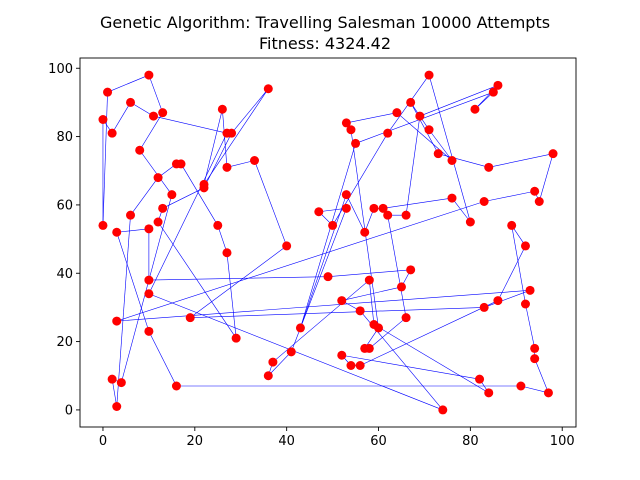 The width and height of the screenshot is (640, 480). I want to click on y-tick-label: 20, so click(64, 342).